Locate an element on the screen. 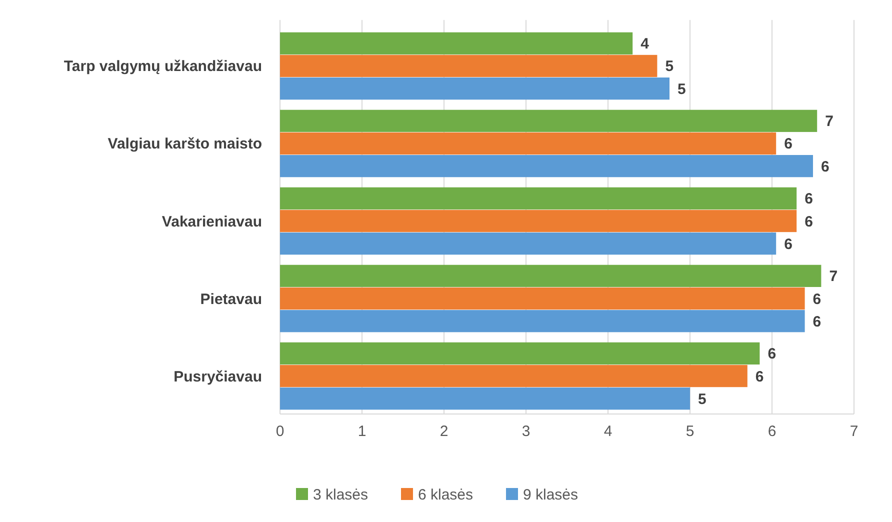 This screenshot has height=522, width=892. x-tick-label: 5 is located at coordinates (690, 431).